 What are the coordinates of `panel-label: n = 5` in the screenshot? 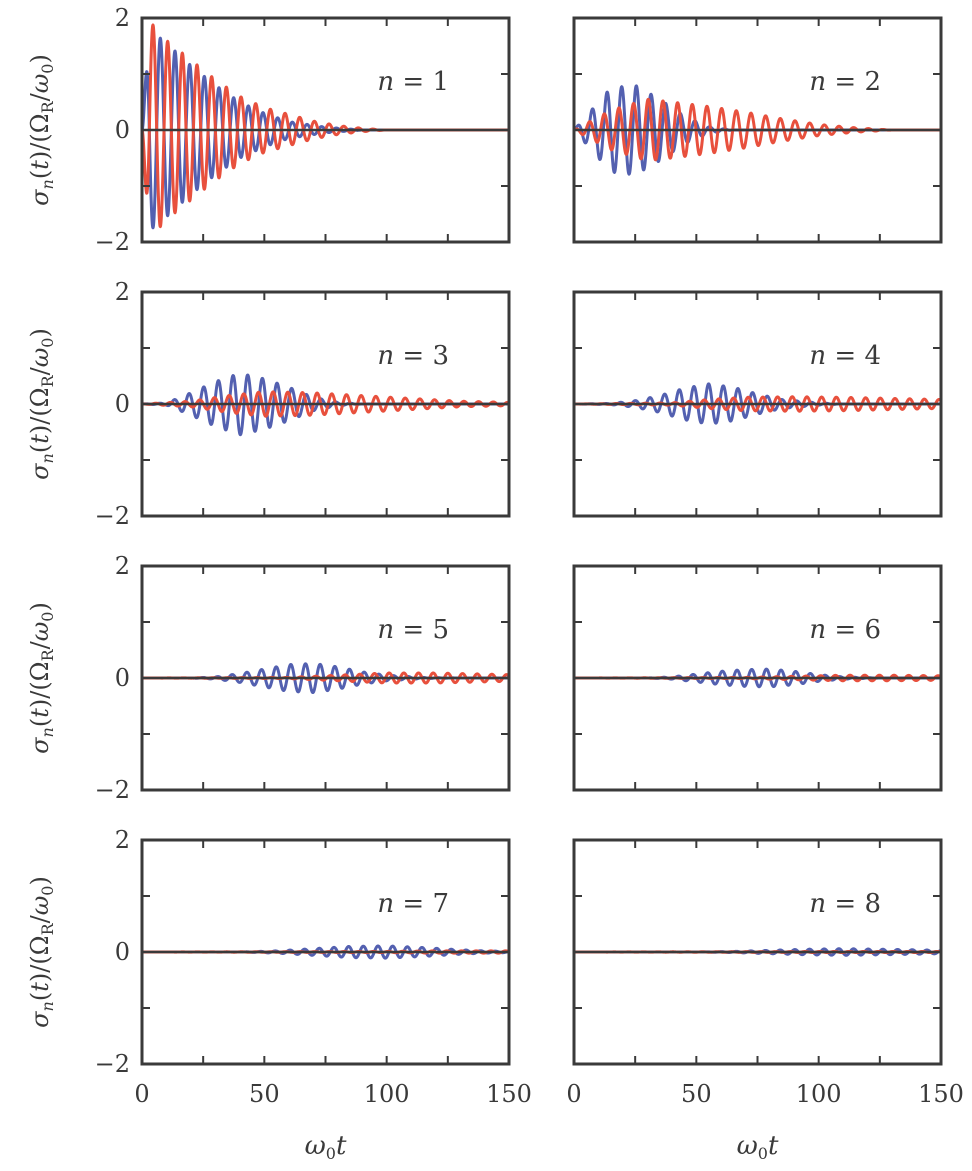 It's located at (413, 630).